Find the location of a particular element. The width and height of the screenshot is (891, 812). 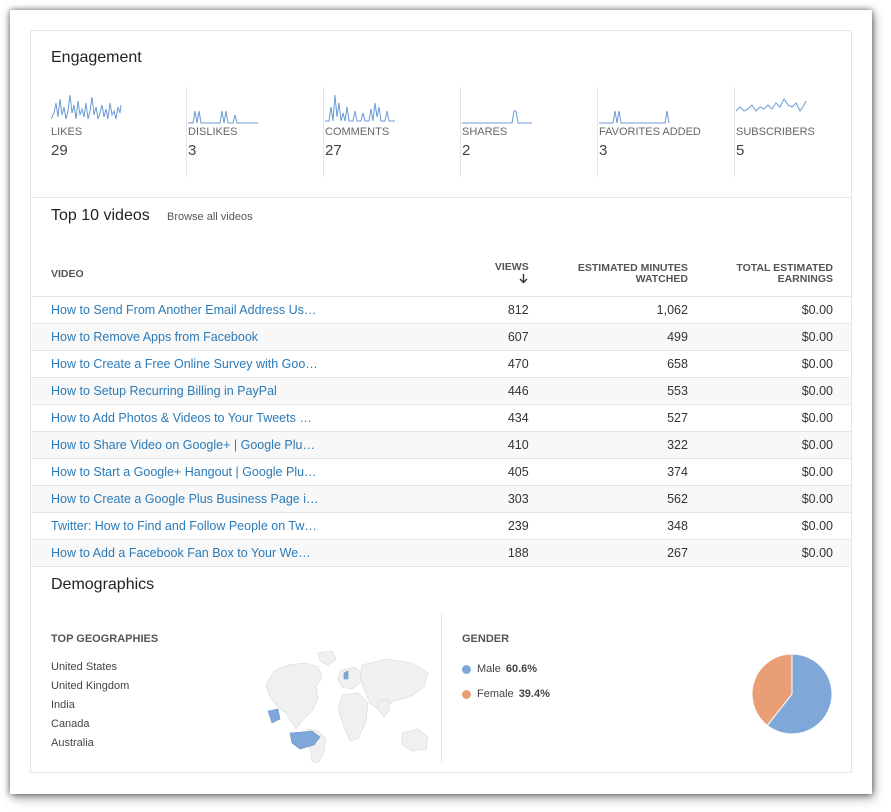

gender-legend: Male 60.6% Female 39.4% is located at coordinates (506, 688).